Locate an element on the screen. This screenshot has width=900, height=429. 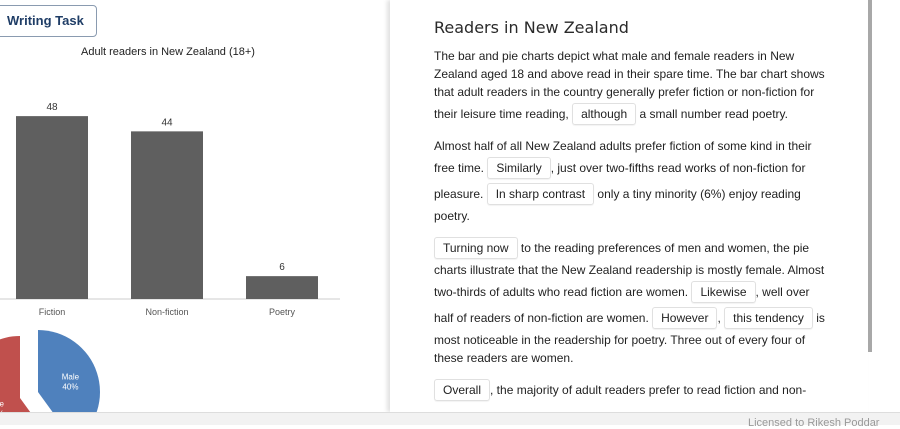
writing-task-button: Writing Task is located at coordinates (48, 21).